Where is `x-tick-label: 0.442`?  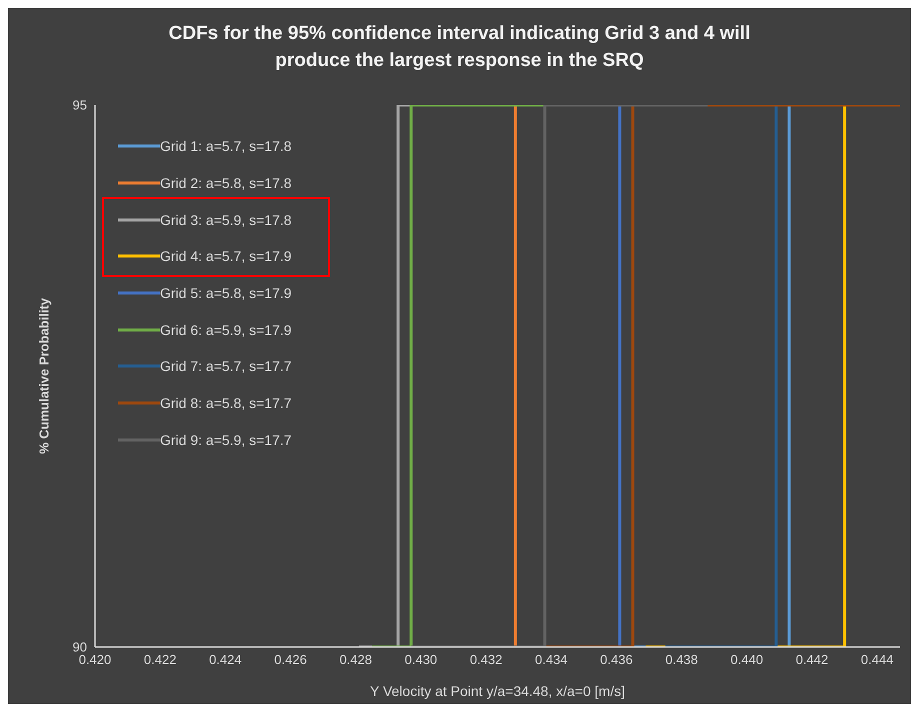 x-tick-label: 0.442 is located at coordinates (812, 660).